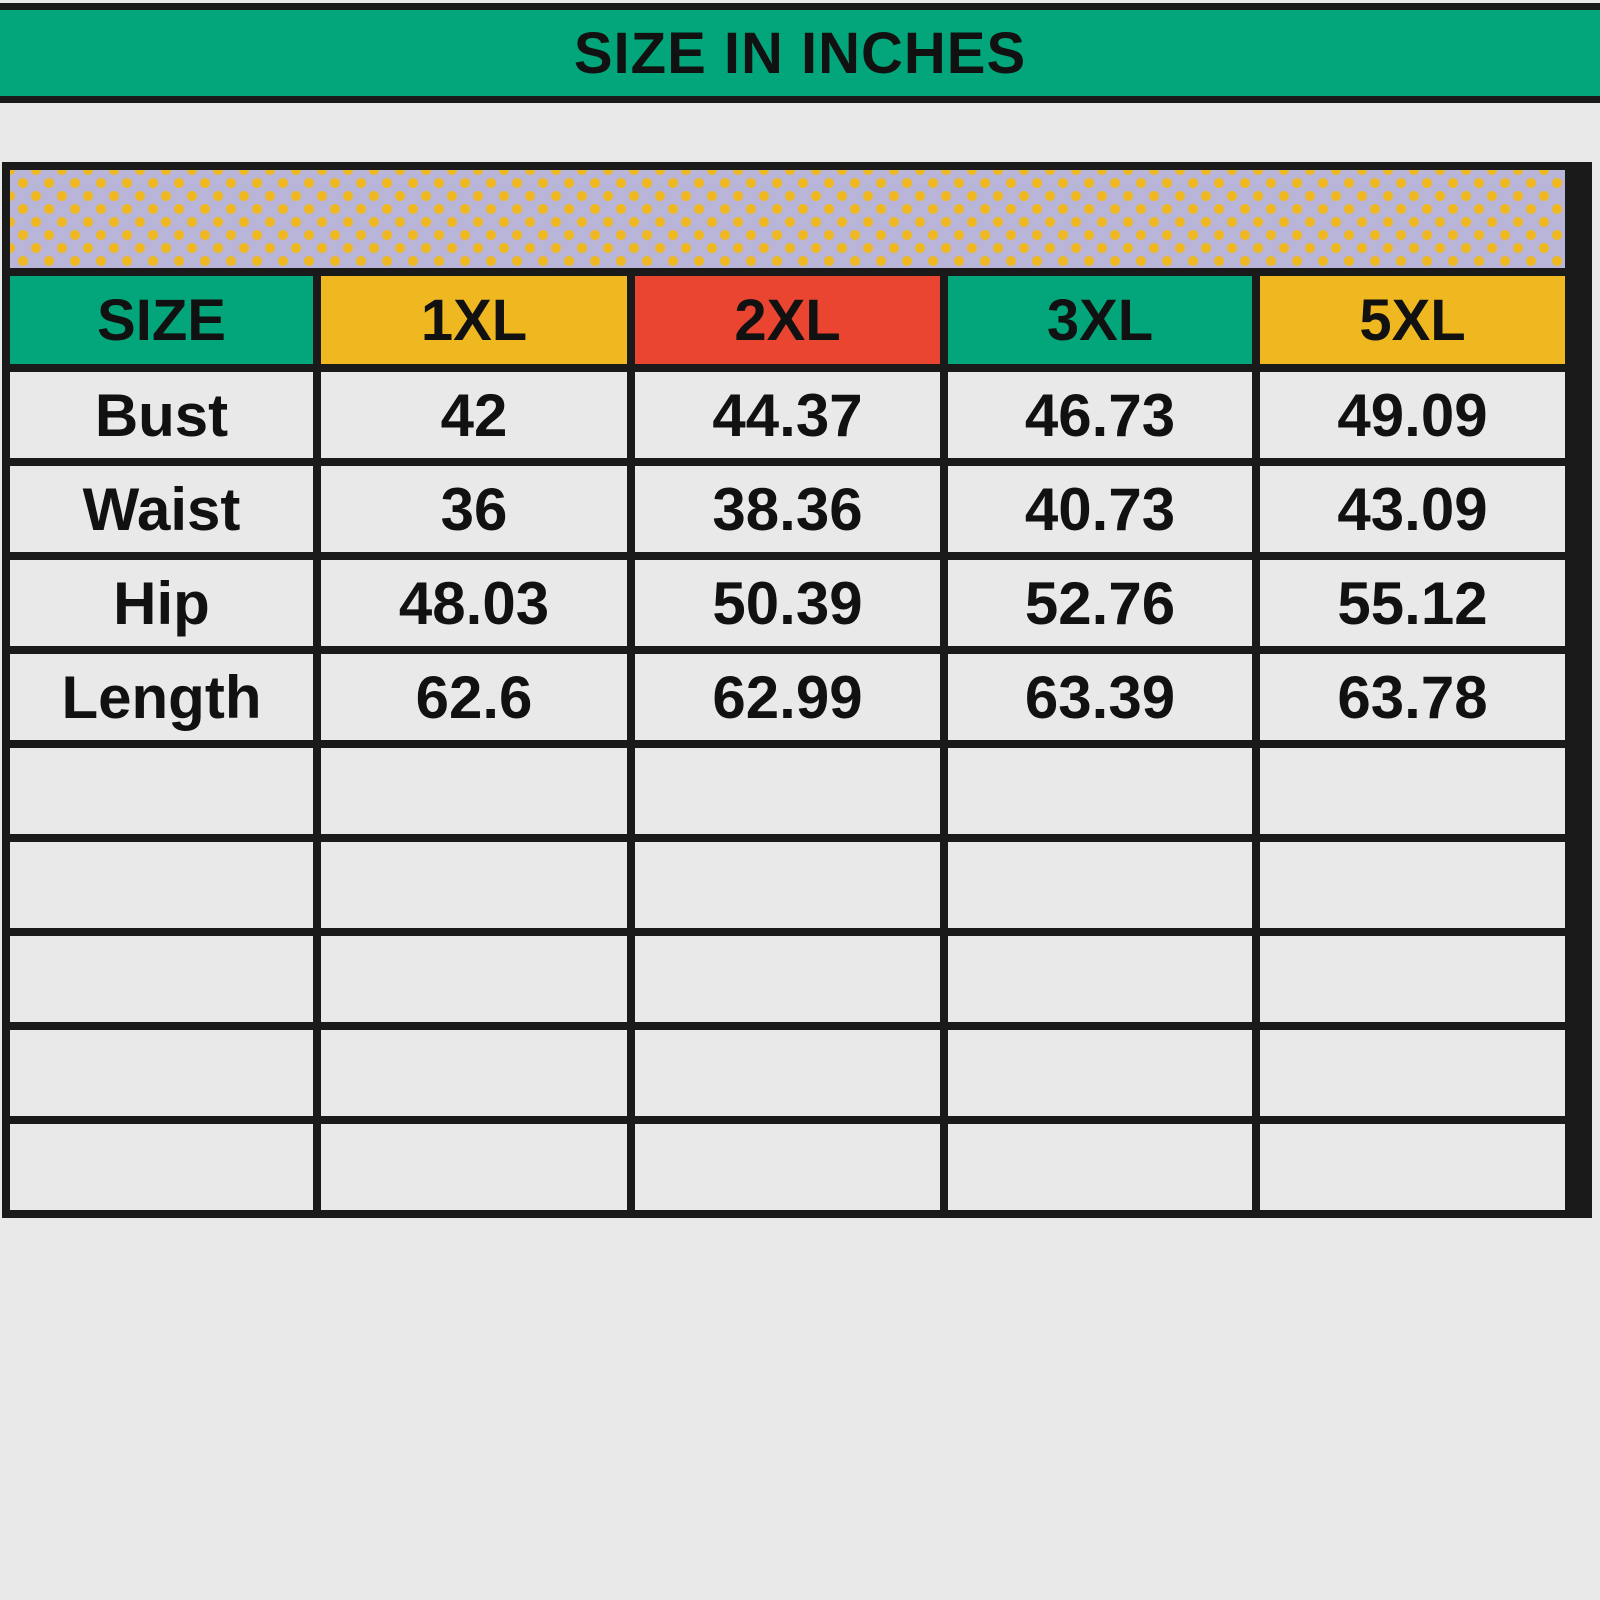 Image resolution: width=1600 pixels, height=1600 pixels. I want to click on value-cell: 42, so click(474, 415).